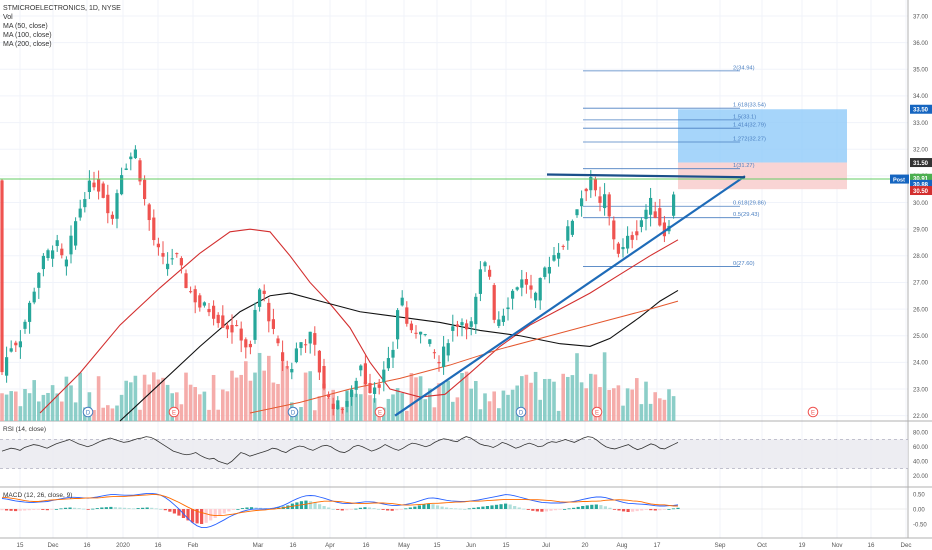 The width and height of the screenshot is (932, 550). What do you see at coordinates (921, 337) in the screenshot?
I see `price-tick-label: 25.00` at bounding box center [921, 337].